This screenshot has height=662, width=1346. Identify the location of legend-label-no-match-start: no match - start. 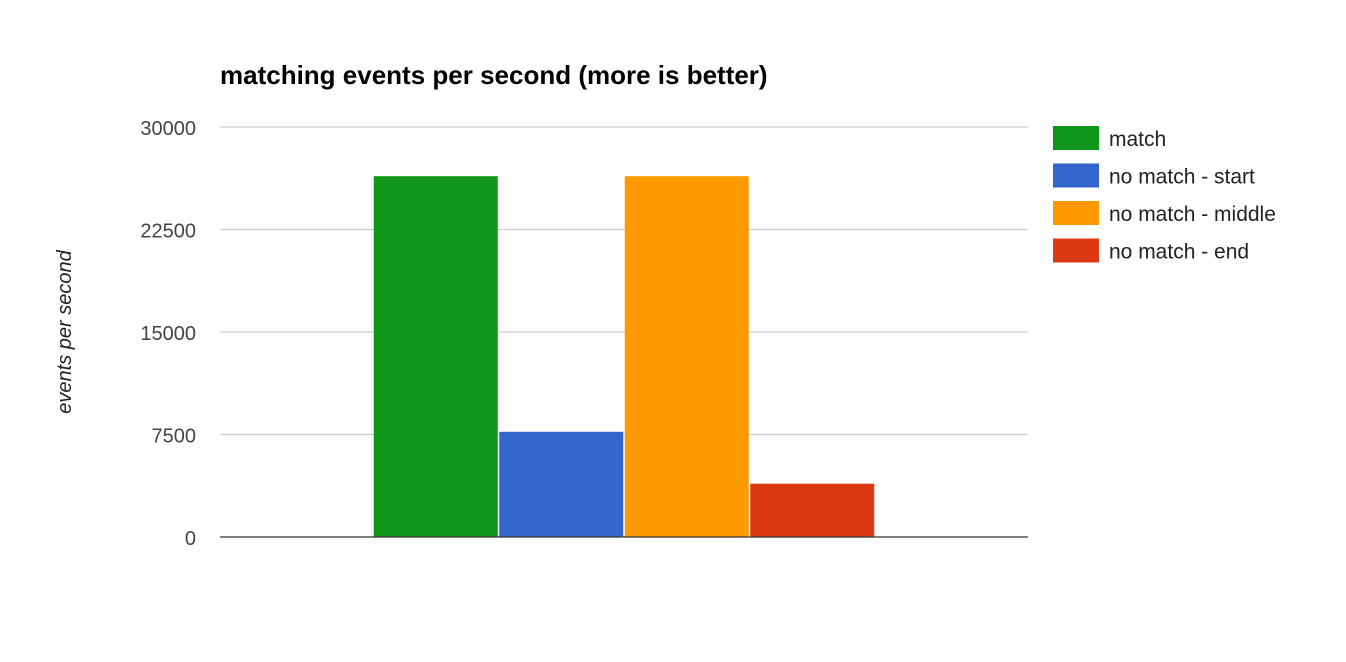
(1182, 177).